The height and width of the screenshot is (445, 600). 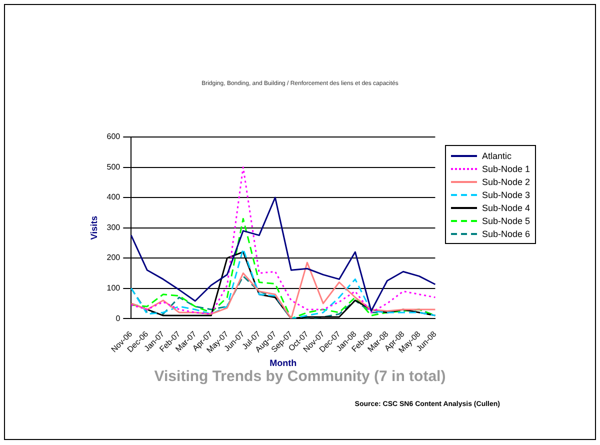 What do you see at coordinates (283, 363) in the screenshot?
I see `x-axis-title: Month` at bounding box center [283, 363].